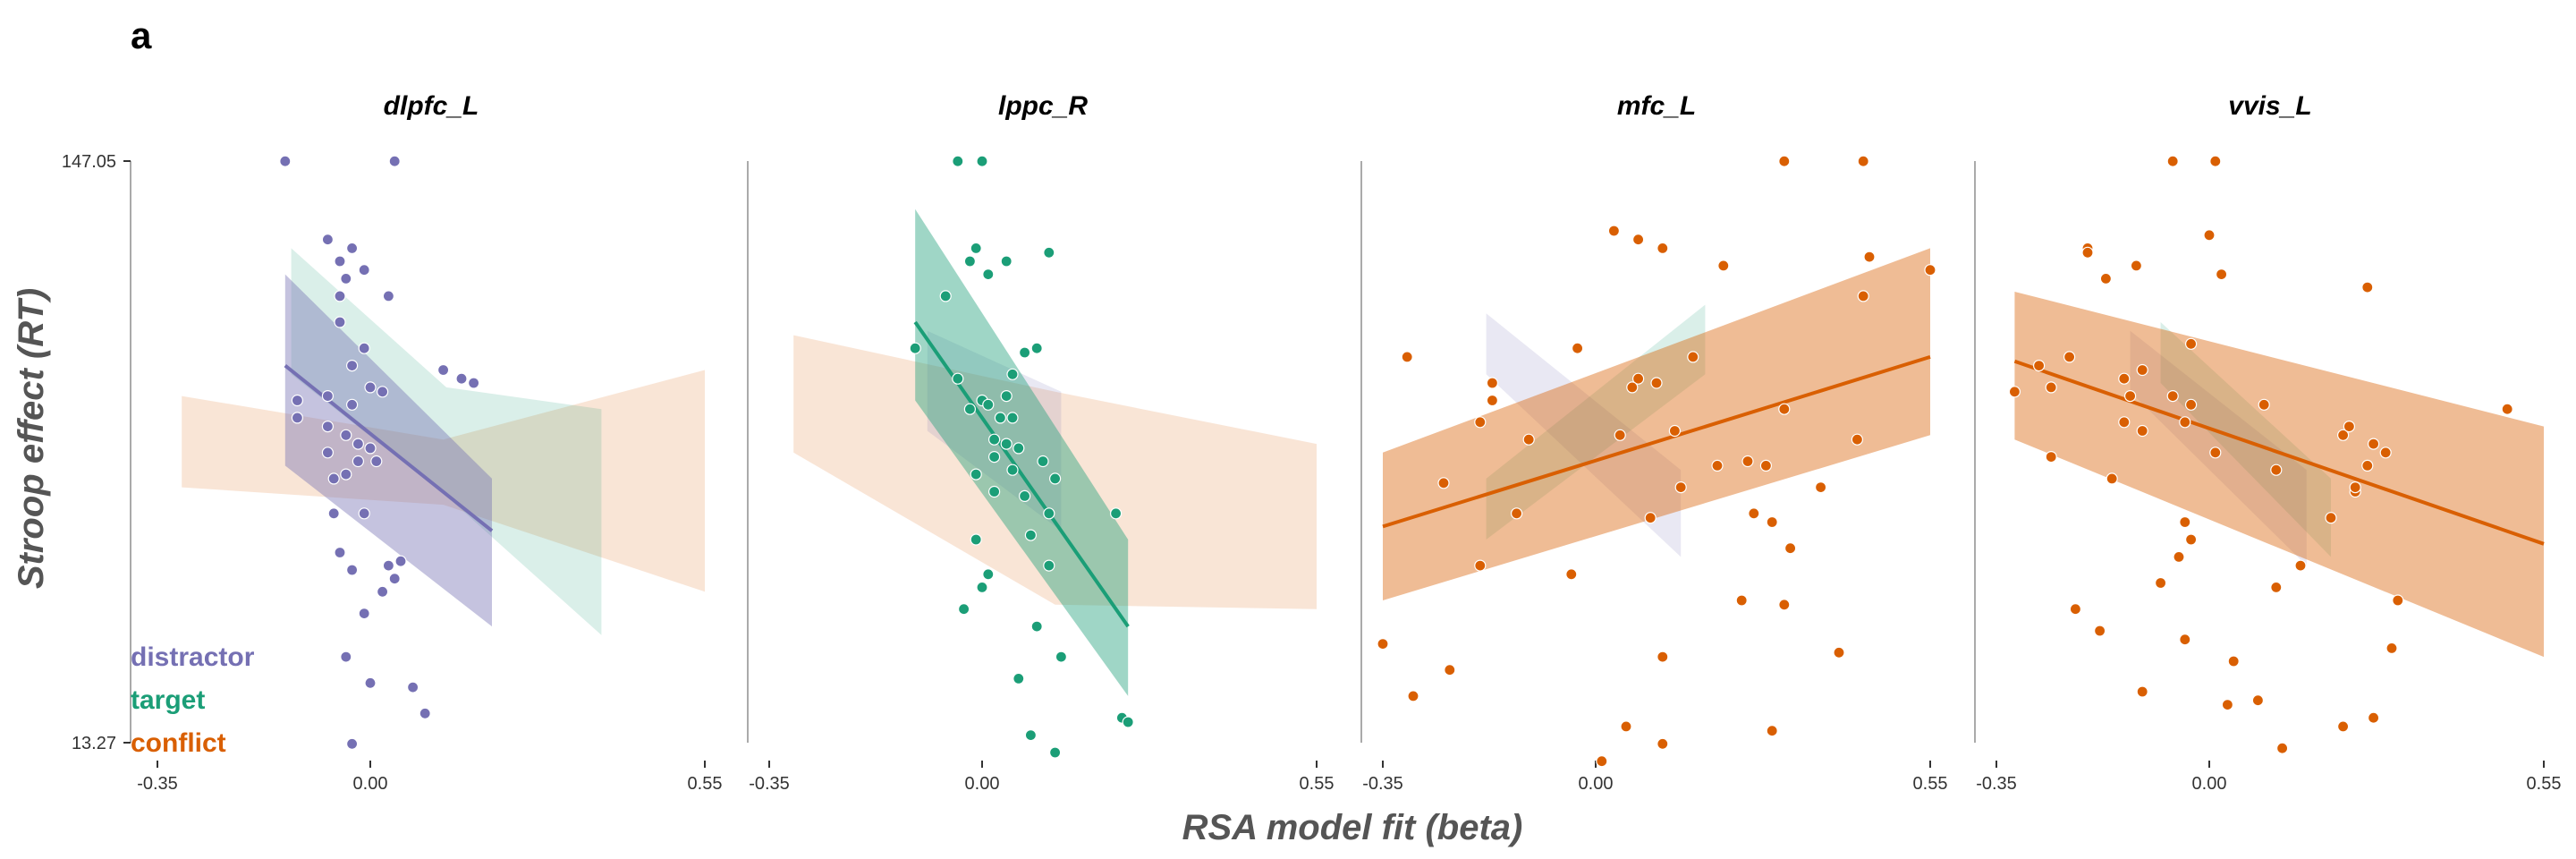  I want to click on facet-title: dlpfc_L, so click(431, 106).